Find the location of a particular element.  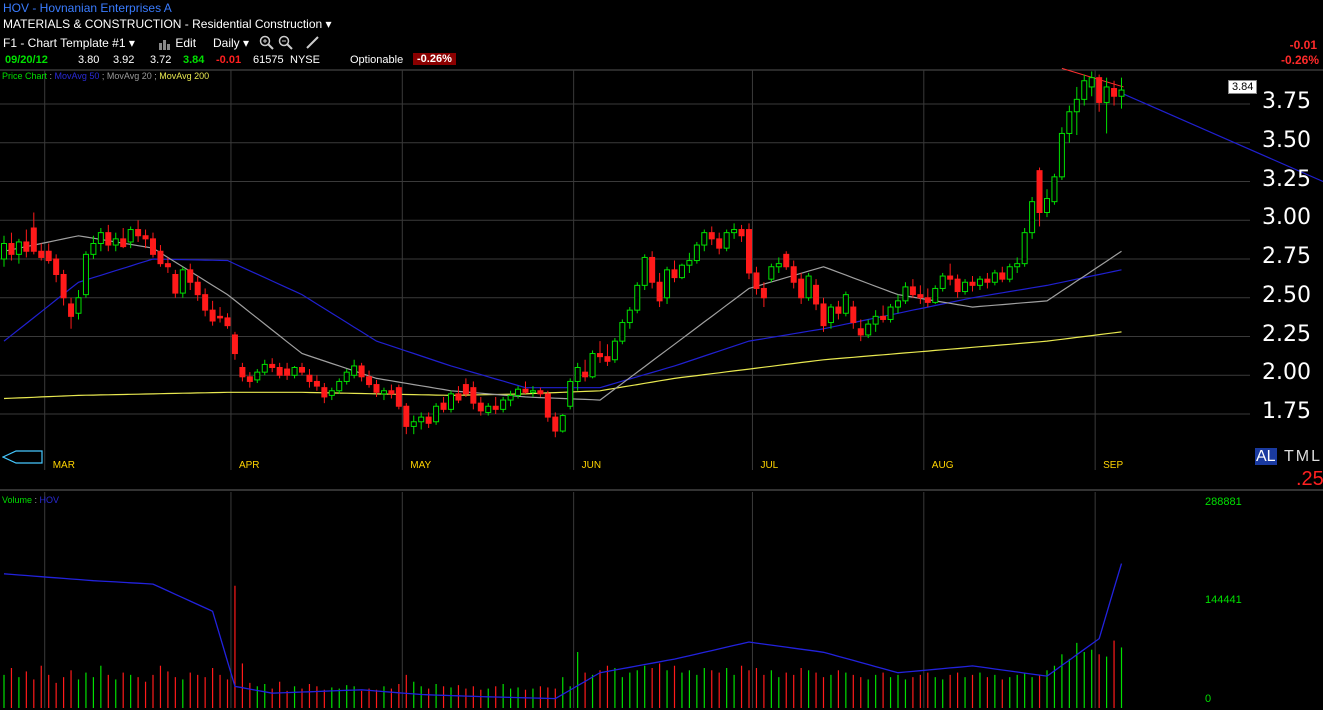

side-label-value: .25 is located at coordinates (1309, 479).